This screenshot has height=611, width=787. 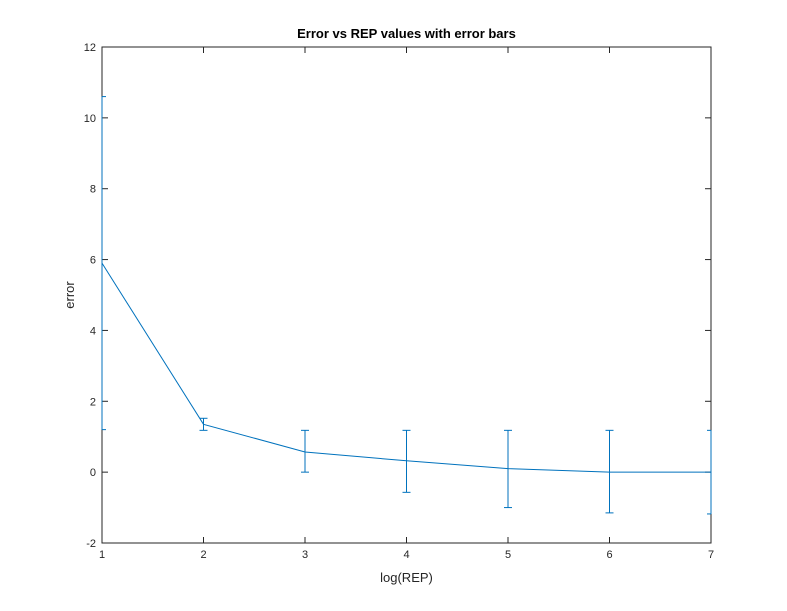 I want to click on x-tick-label: 4, so click(x=406, y=555).